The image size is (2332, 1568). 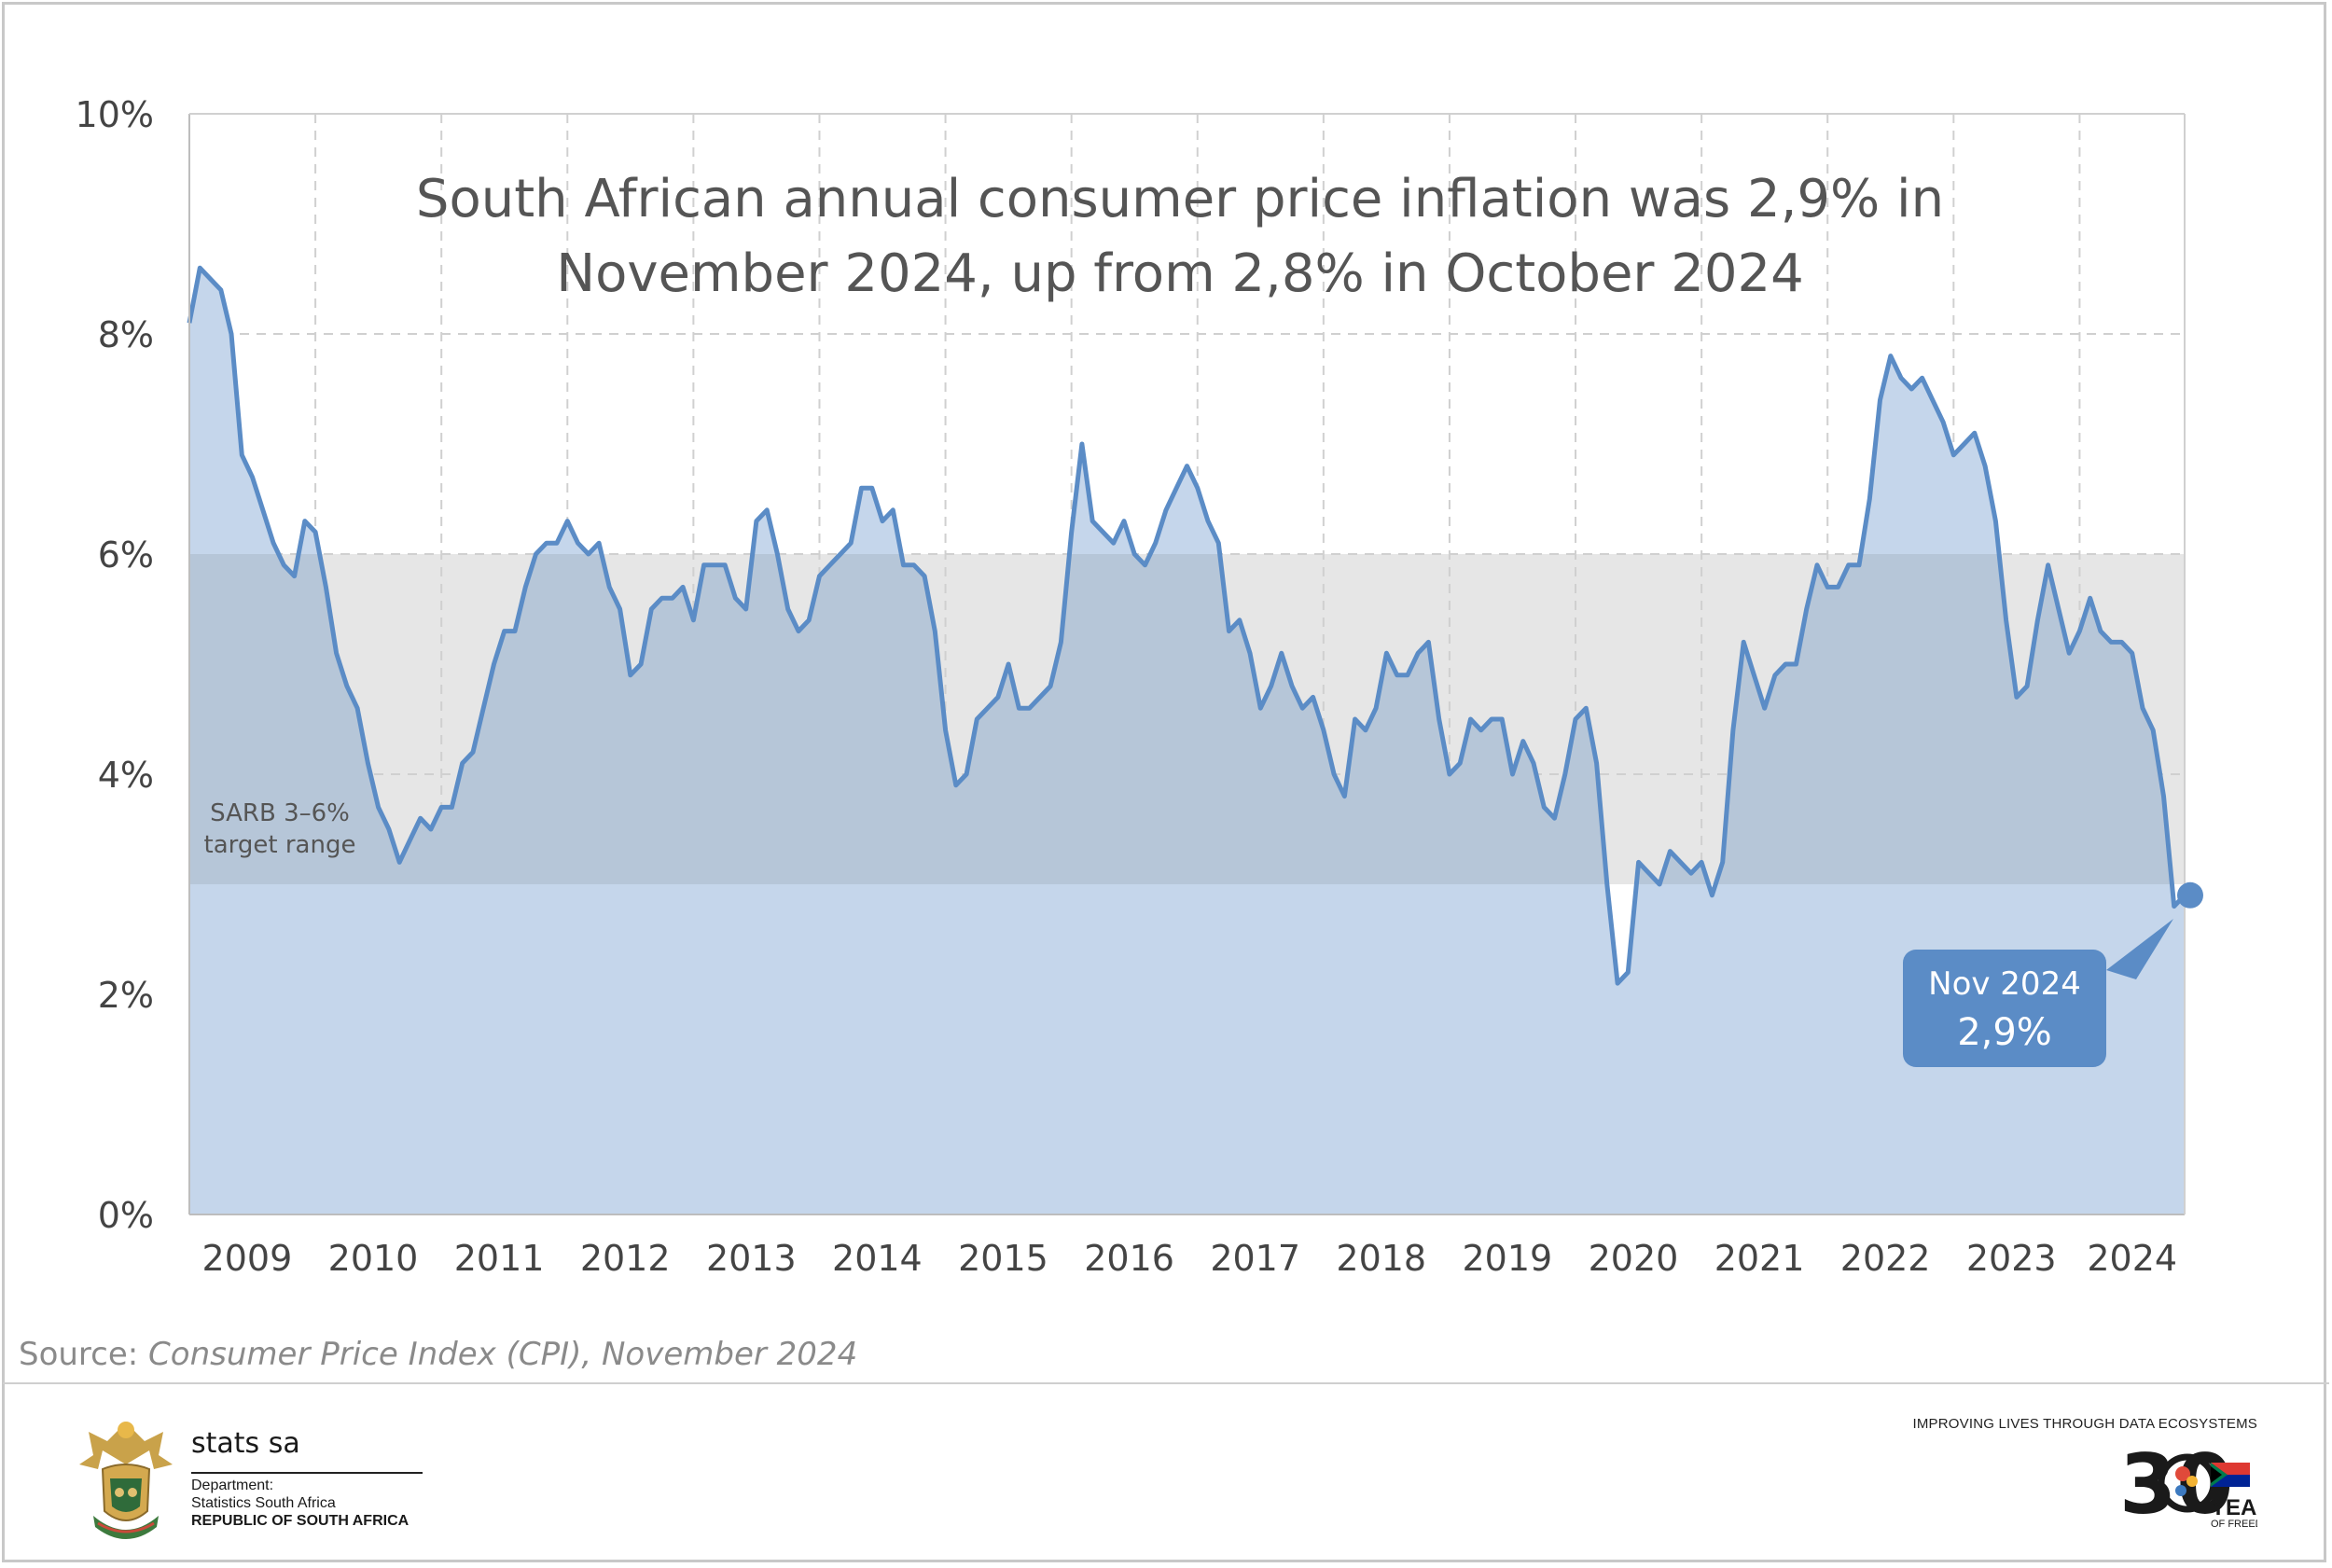 I want to click on y-tick-label: 6%, so click(x=126, y=555).